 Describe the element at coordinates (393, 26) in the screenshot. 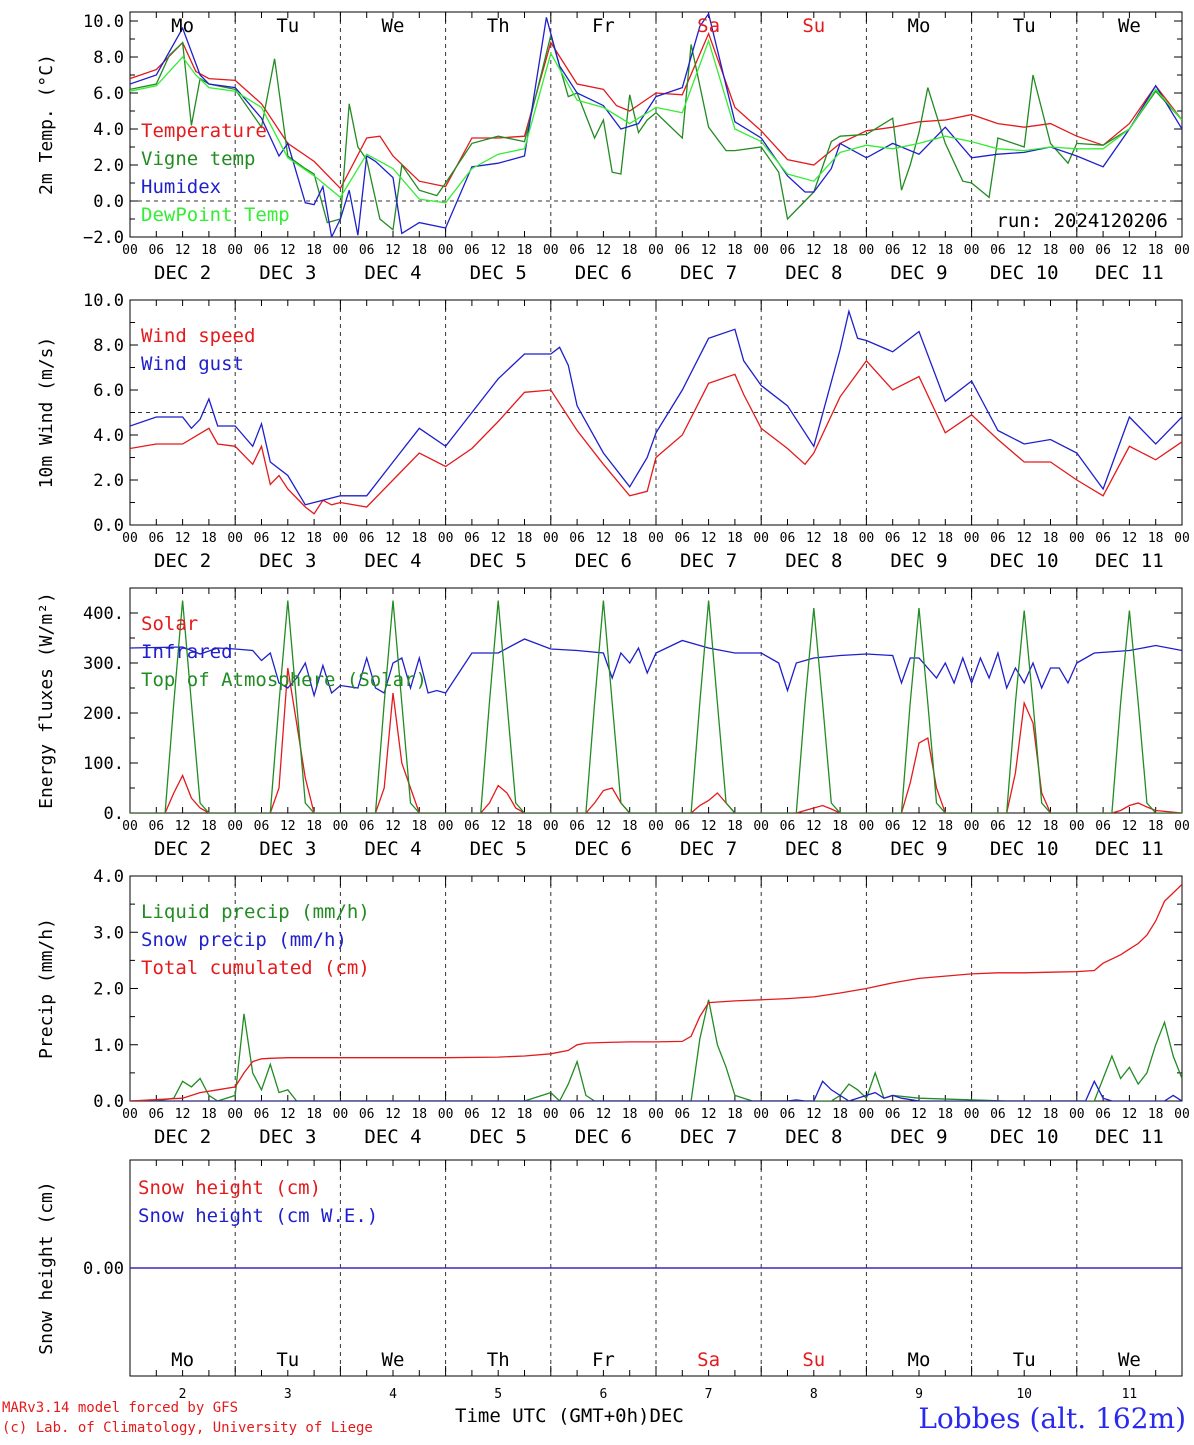

I see `day-of-week-label: We` at that location.